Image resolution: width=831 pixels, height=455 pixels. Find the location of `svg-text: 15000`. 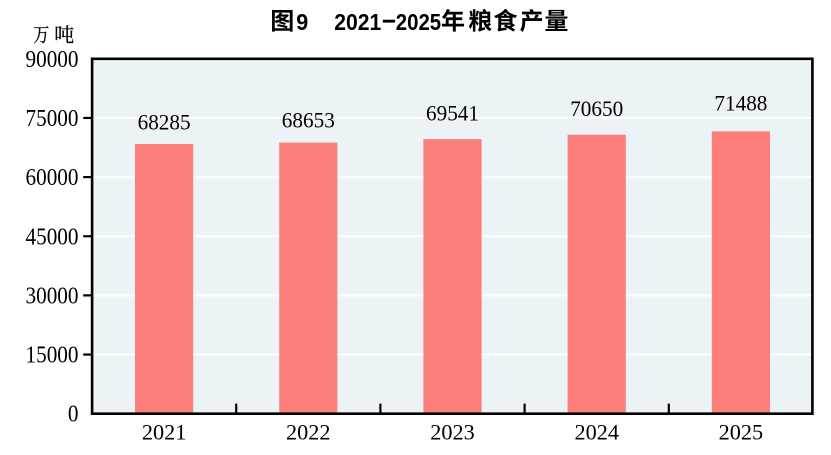

svg-text: 15000 is located at coordinates (52, 356).